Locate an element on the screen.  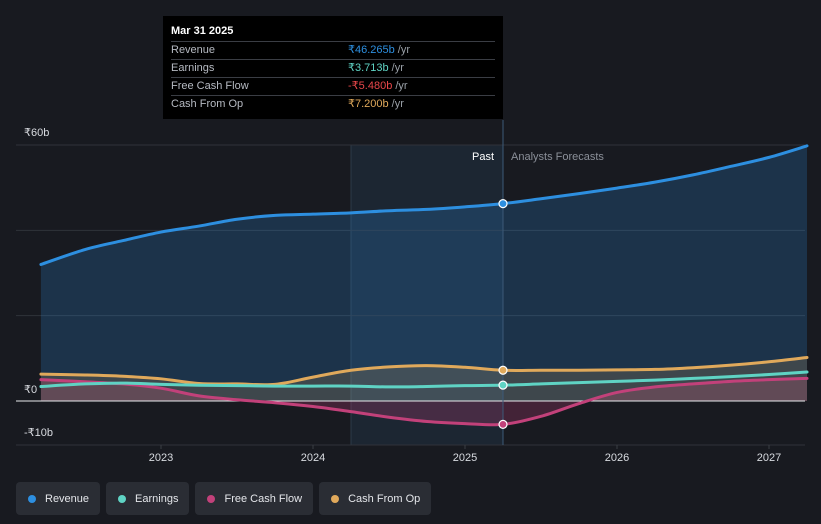
area-free-cash-flow is located at coordinates (424, 401).